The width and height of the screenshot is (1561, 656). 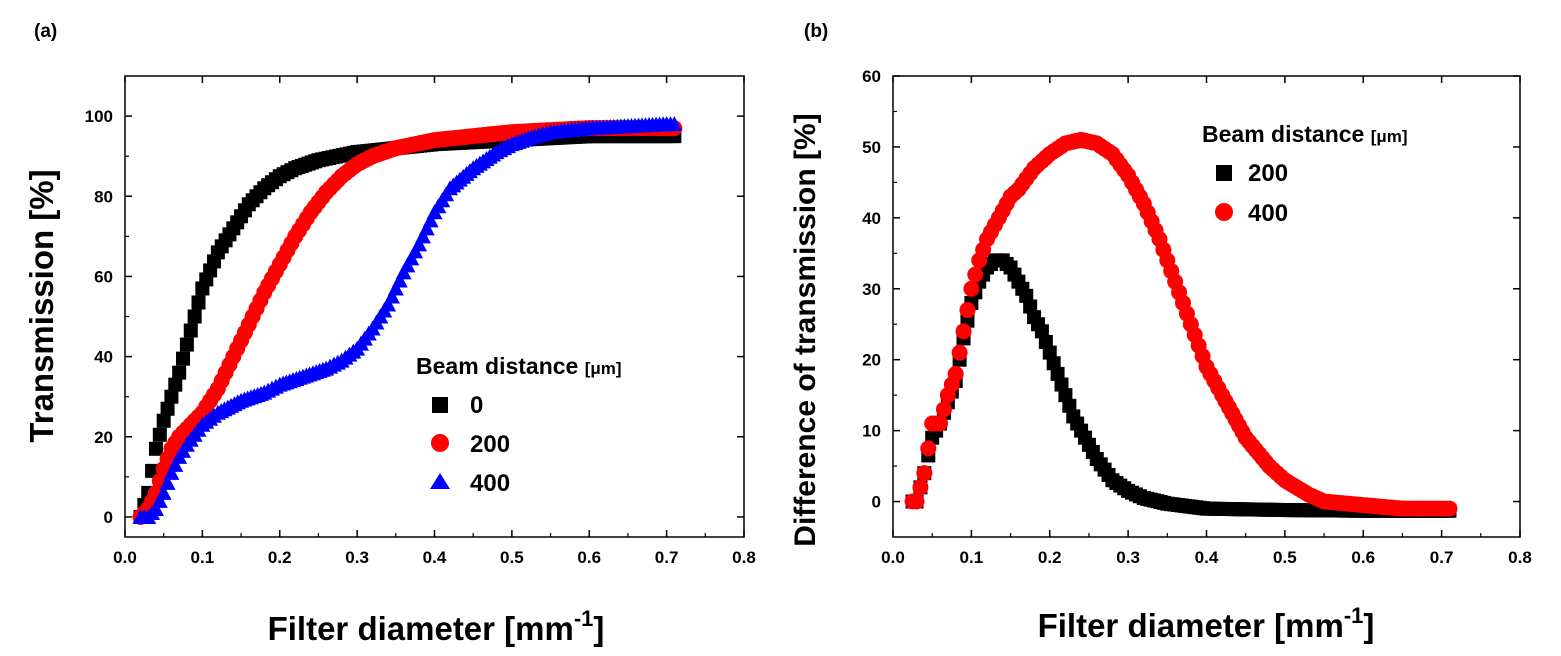 I want to click on panel-a-ytick-label: 60, so click(x=103, y=276).